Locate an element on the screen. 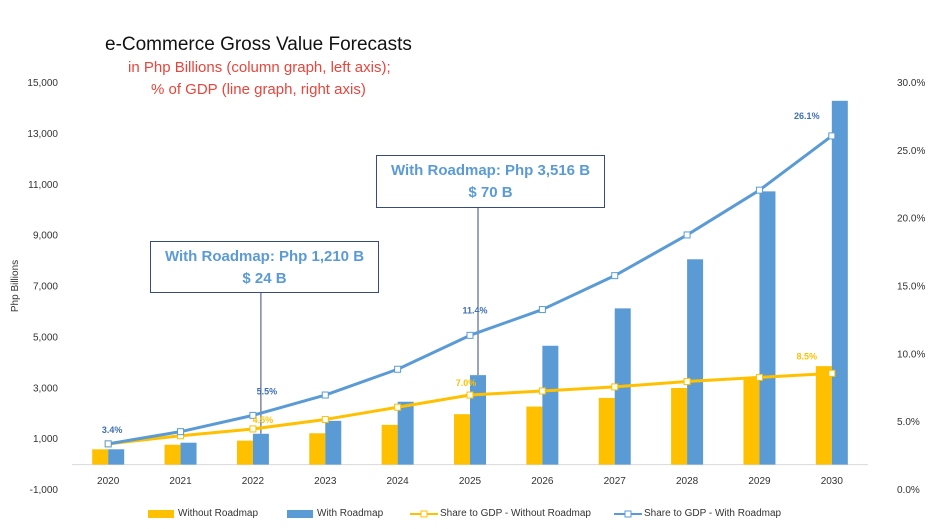 Image resolution: width=938 pixels, height=529 pixels. left-tick-label: -1,000 is located at coordinates (44, 490).